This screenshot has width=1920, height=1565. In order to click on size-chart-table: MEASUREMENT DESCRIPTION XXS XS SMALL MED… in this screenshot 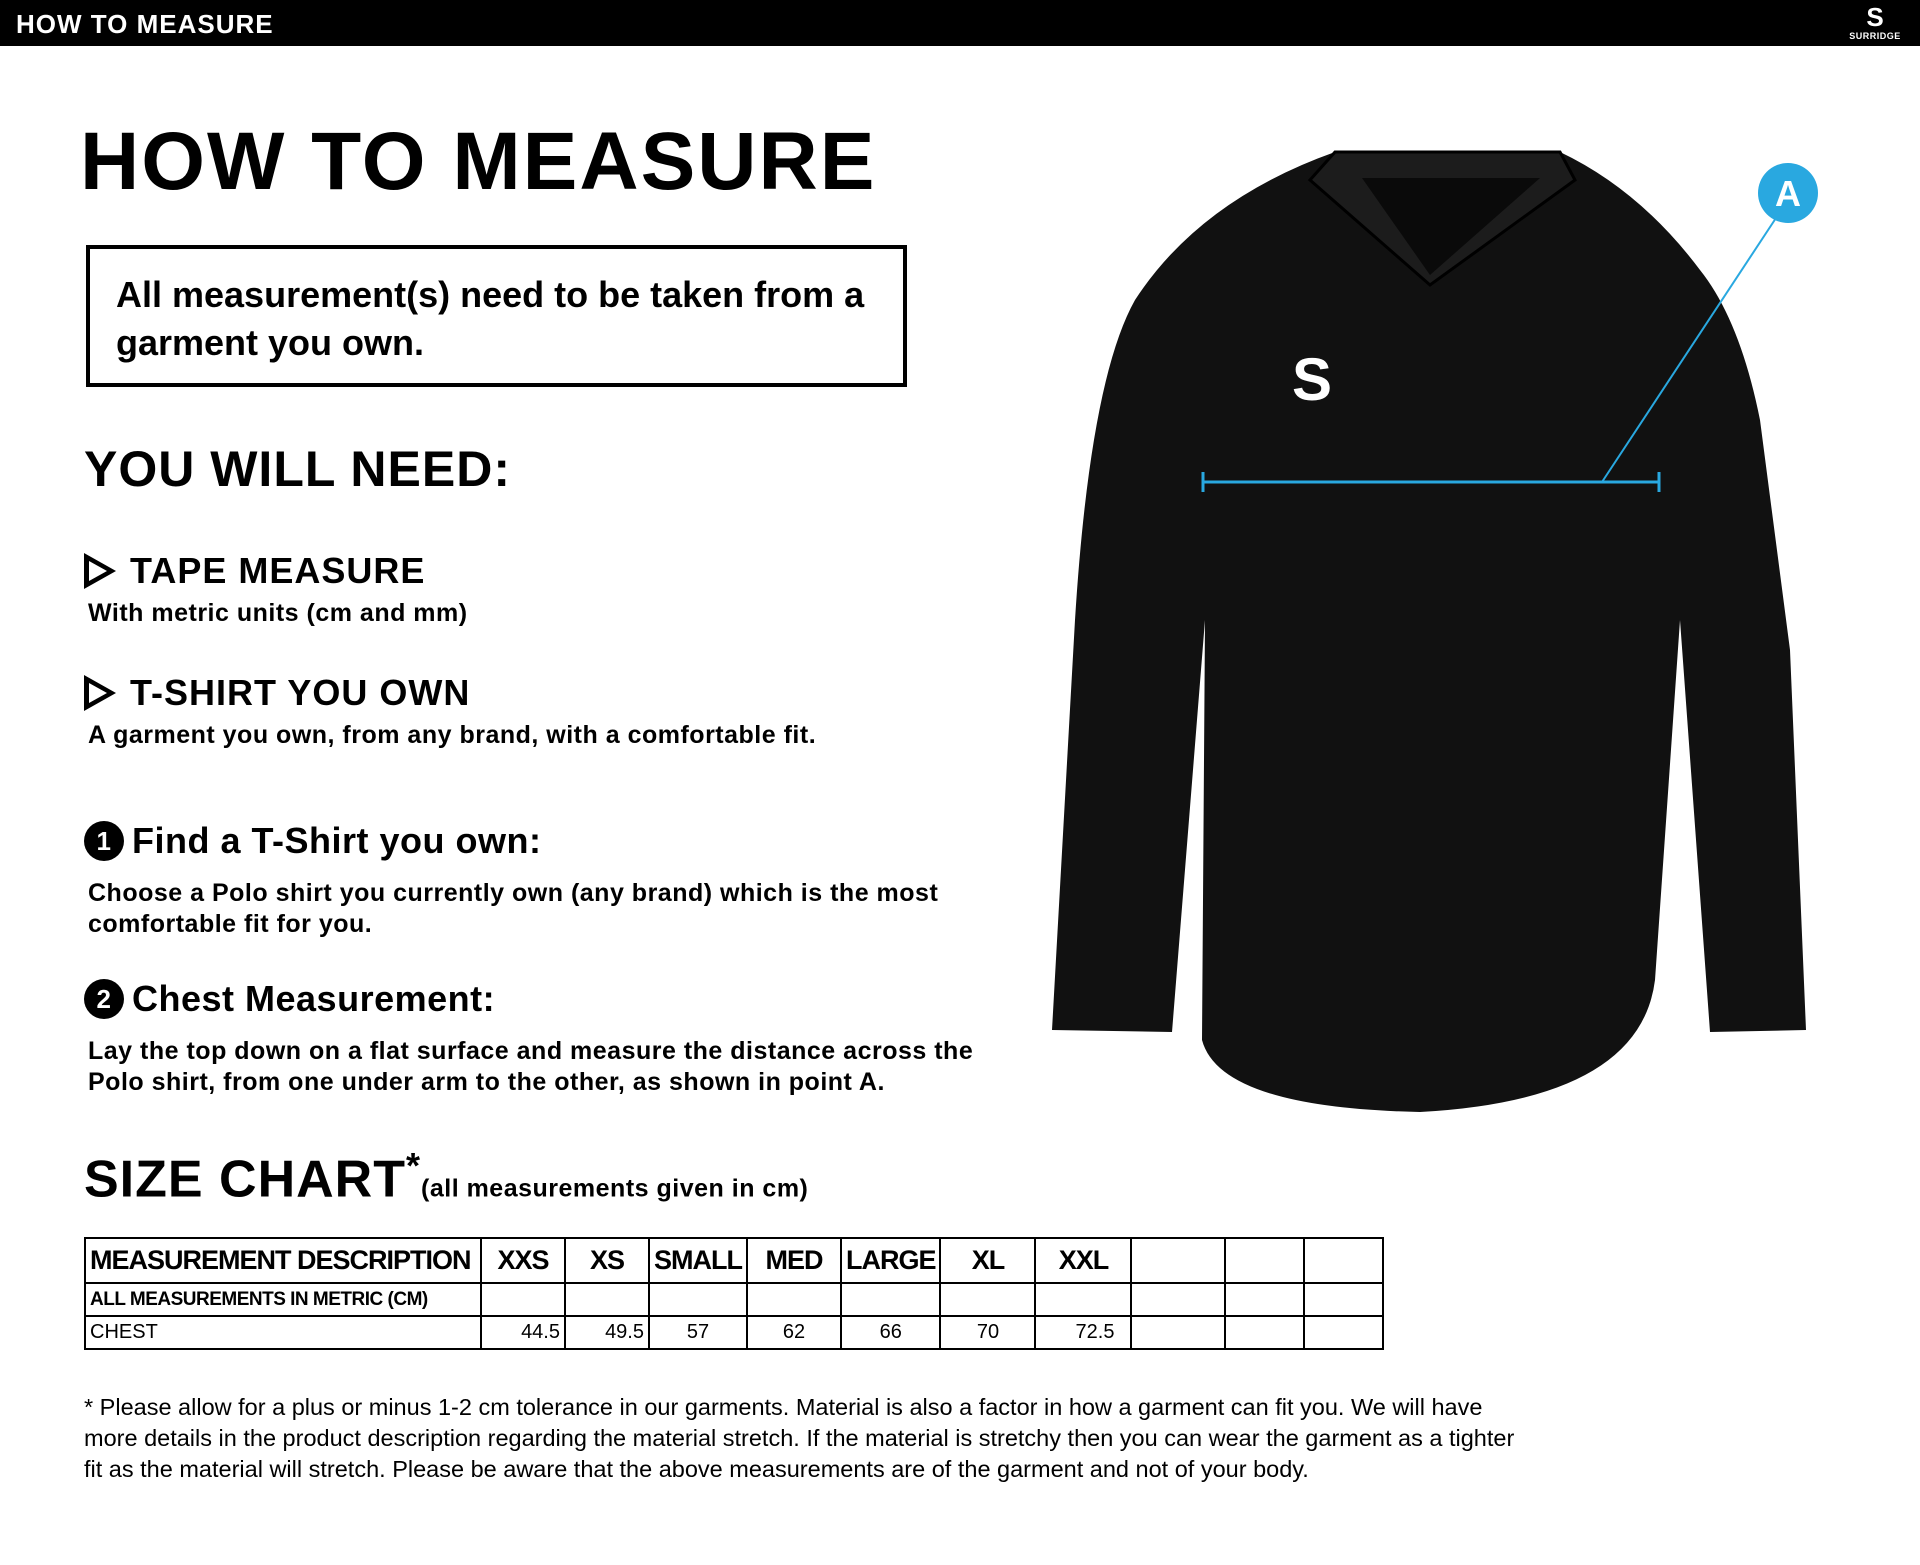, I will do `click(734, 1293)`.